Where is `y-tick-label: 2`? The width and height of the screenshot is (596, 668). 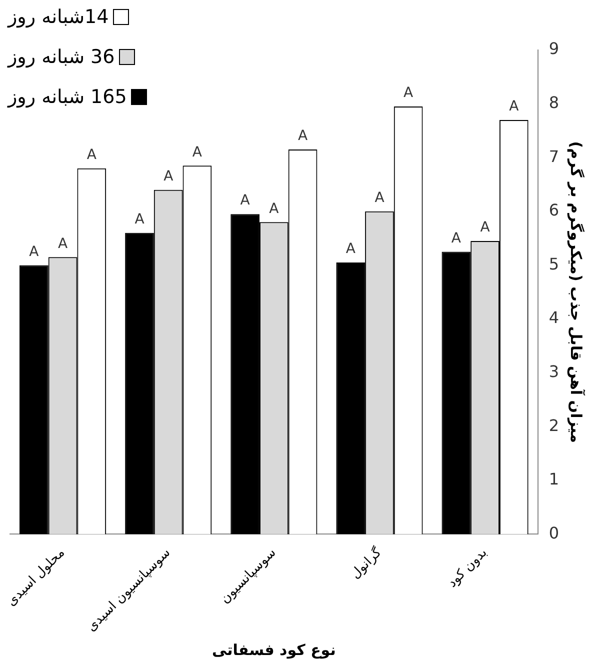 y-tick-label: 2 is located at coordinates (554, 425).